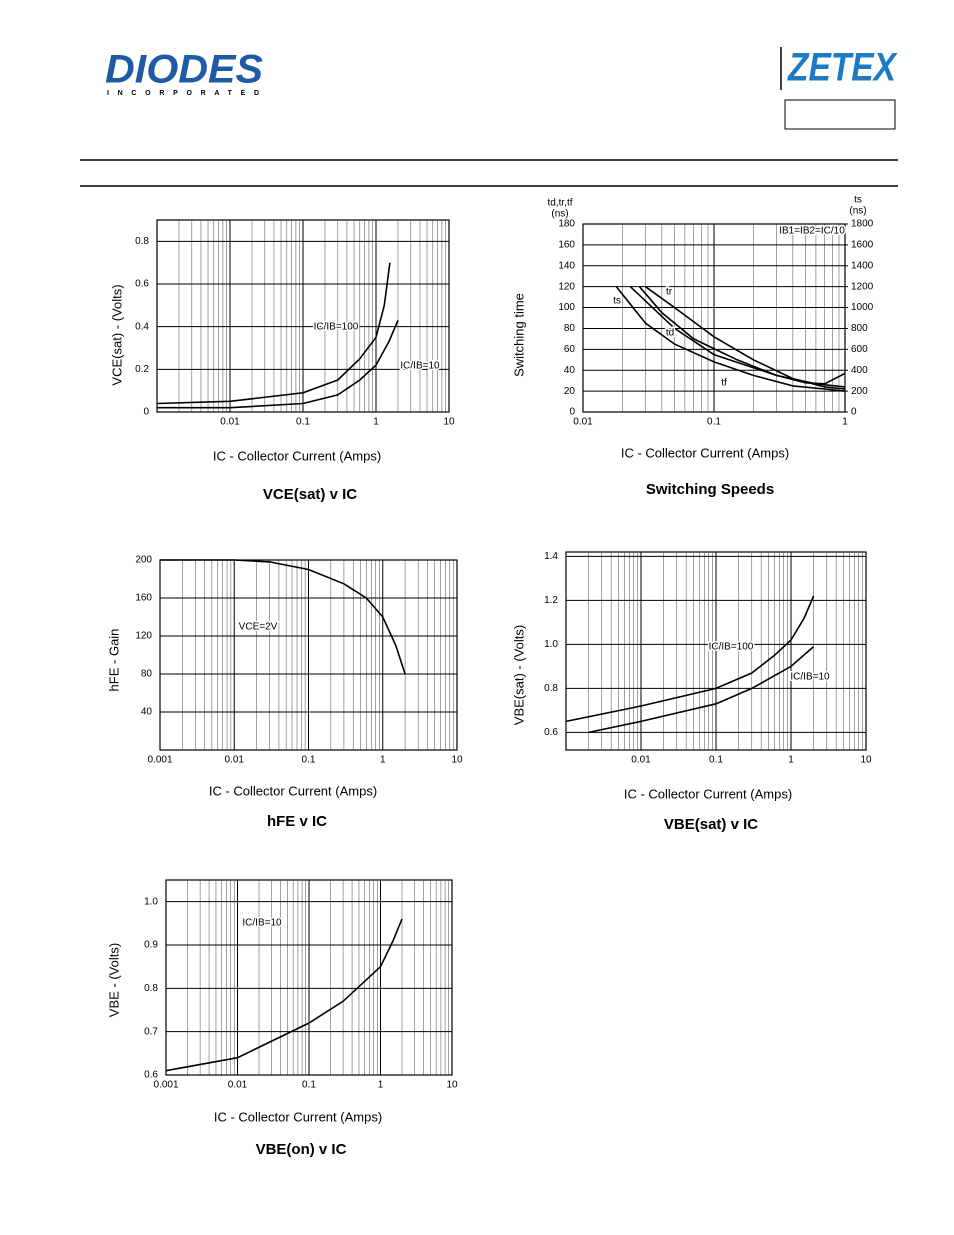 Image resolution: width=954 pixels, height=1235 pixels. Describe the element at coordinates (566, 265) in the screenshot. I see `y-tick-label: 140` at that location.